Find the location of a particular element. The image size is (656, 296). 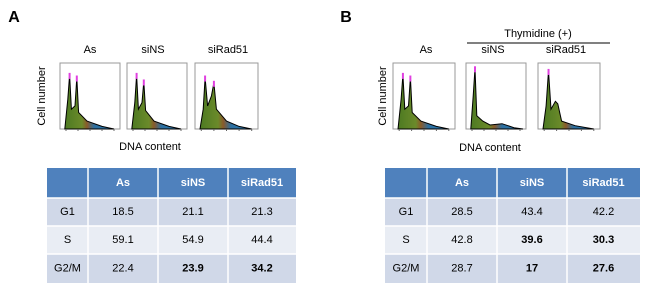

table-cell: 22.4 is located at coordinates (122, 268).